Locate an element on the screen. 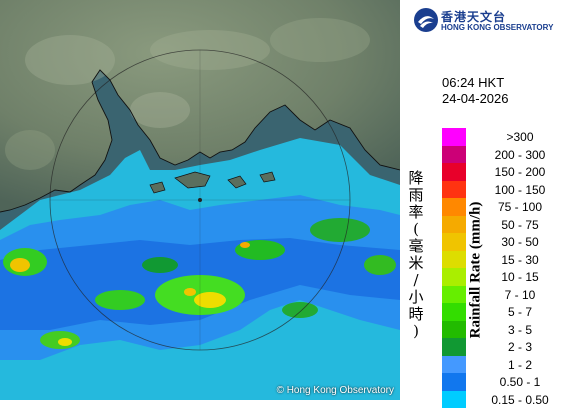 The height and width of the screenshot is (408, 577). legend-title-zh-char: 降 is located at coordinates (416, 178).